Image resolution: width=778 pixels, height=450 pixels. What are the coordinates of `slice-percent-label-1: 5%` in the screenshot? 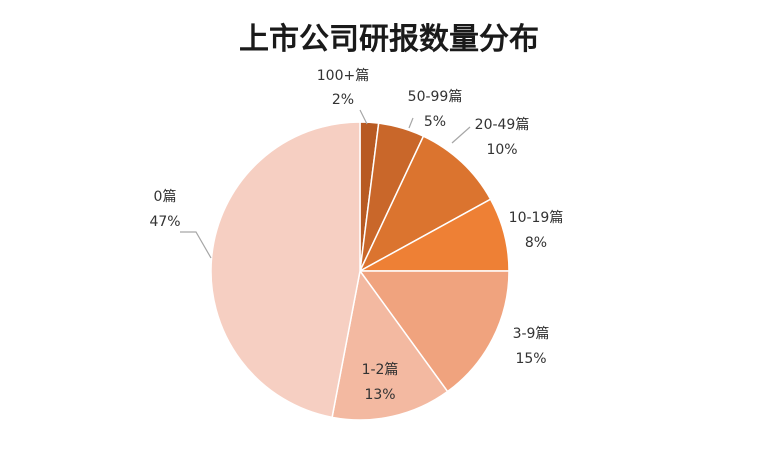 It's located at (435, 122).